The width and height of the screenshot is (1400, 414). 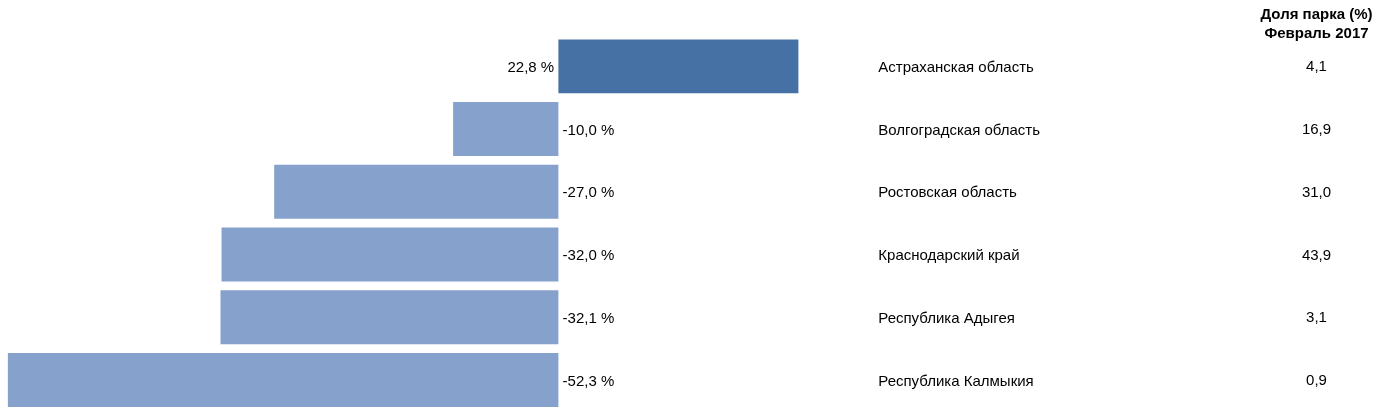 I want to click on annotation: 4,1, so click(x=1316, y=66).